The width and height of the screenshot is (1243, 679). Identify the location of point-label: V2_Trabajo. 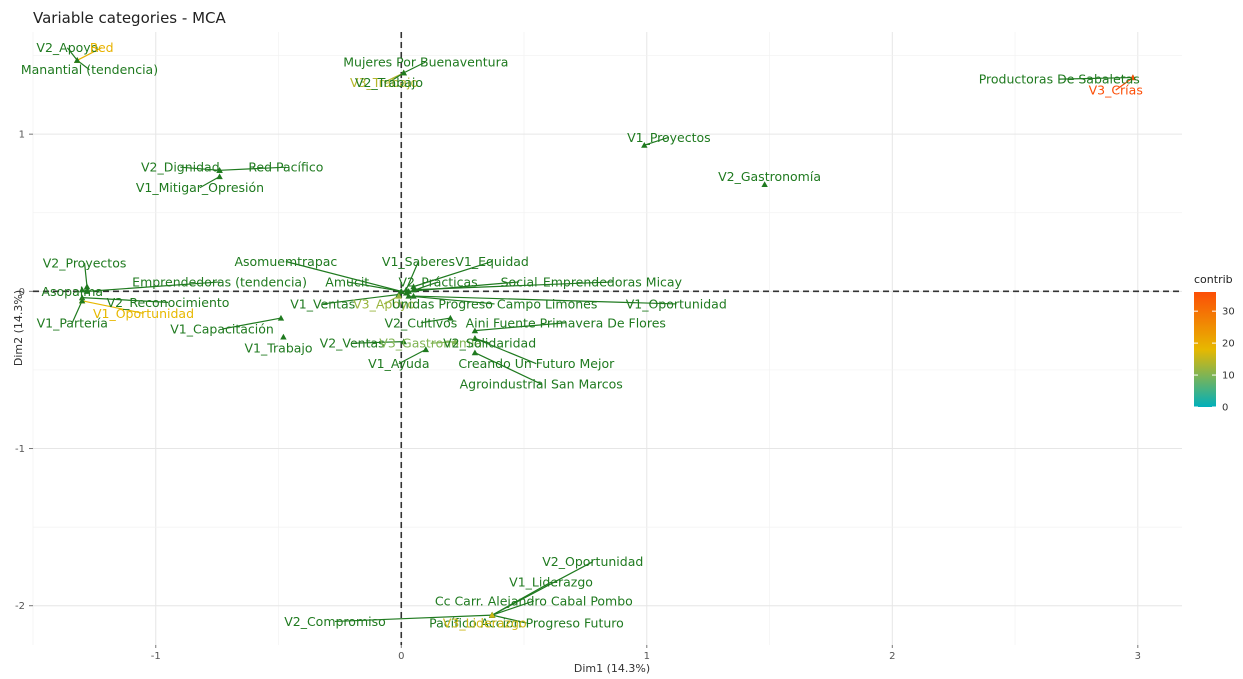
(389, 82).